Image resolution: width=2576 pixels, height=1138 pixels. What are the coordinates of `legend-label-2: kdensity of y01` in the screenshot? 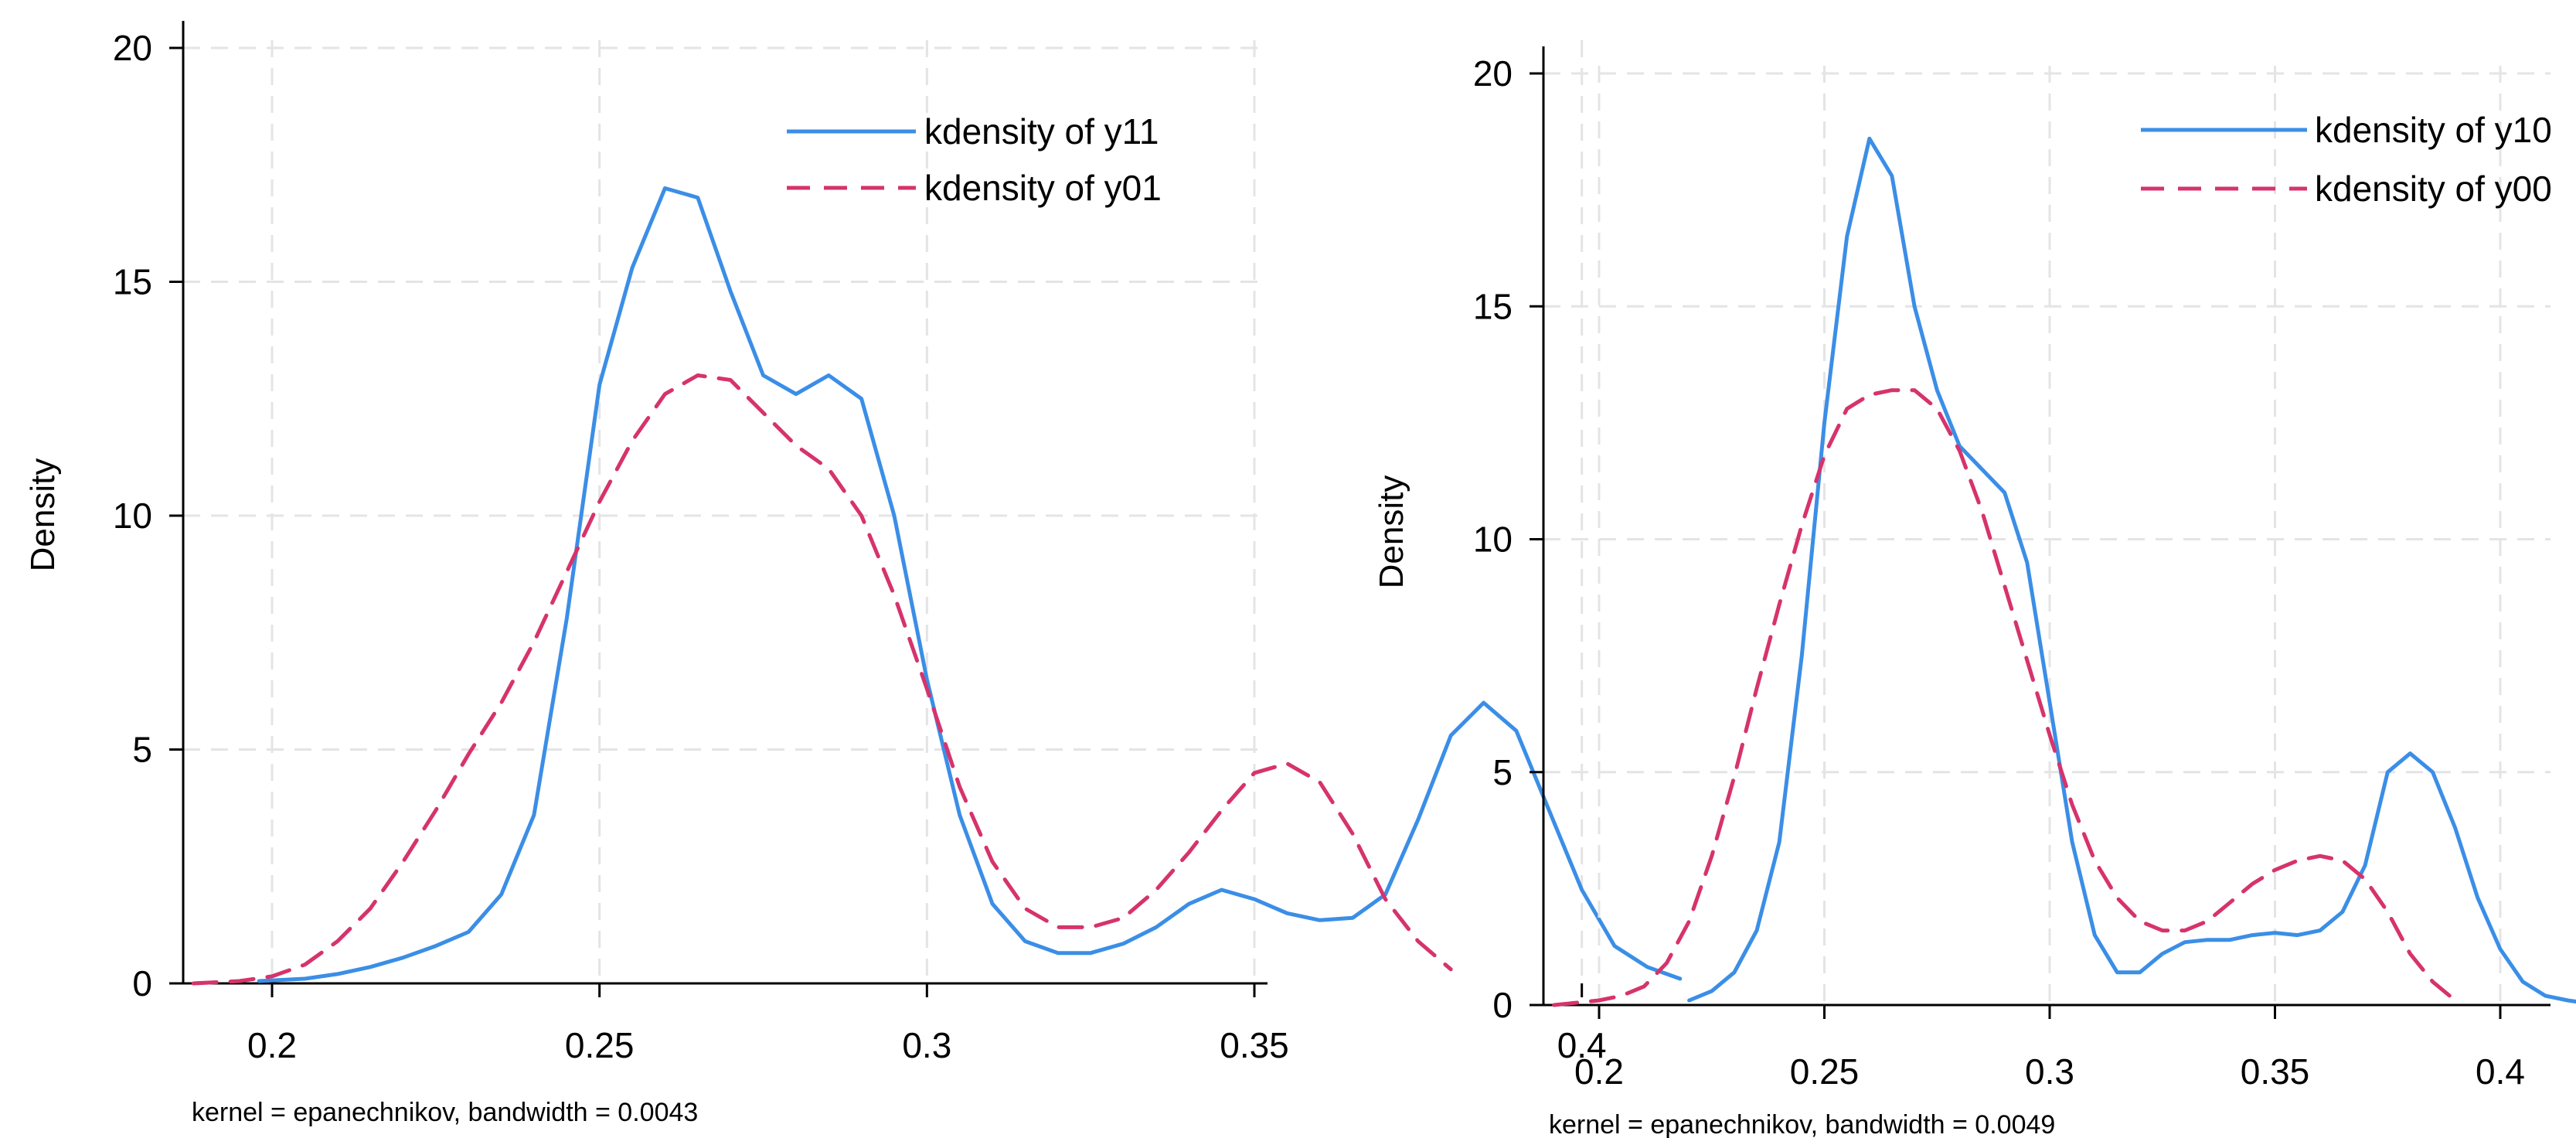 It's located at (1043, 188).